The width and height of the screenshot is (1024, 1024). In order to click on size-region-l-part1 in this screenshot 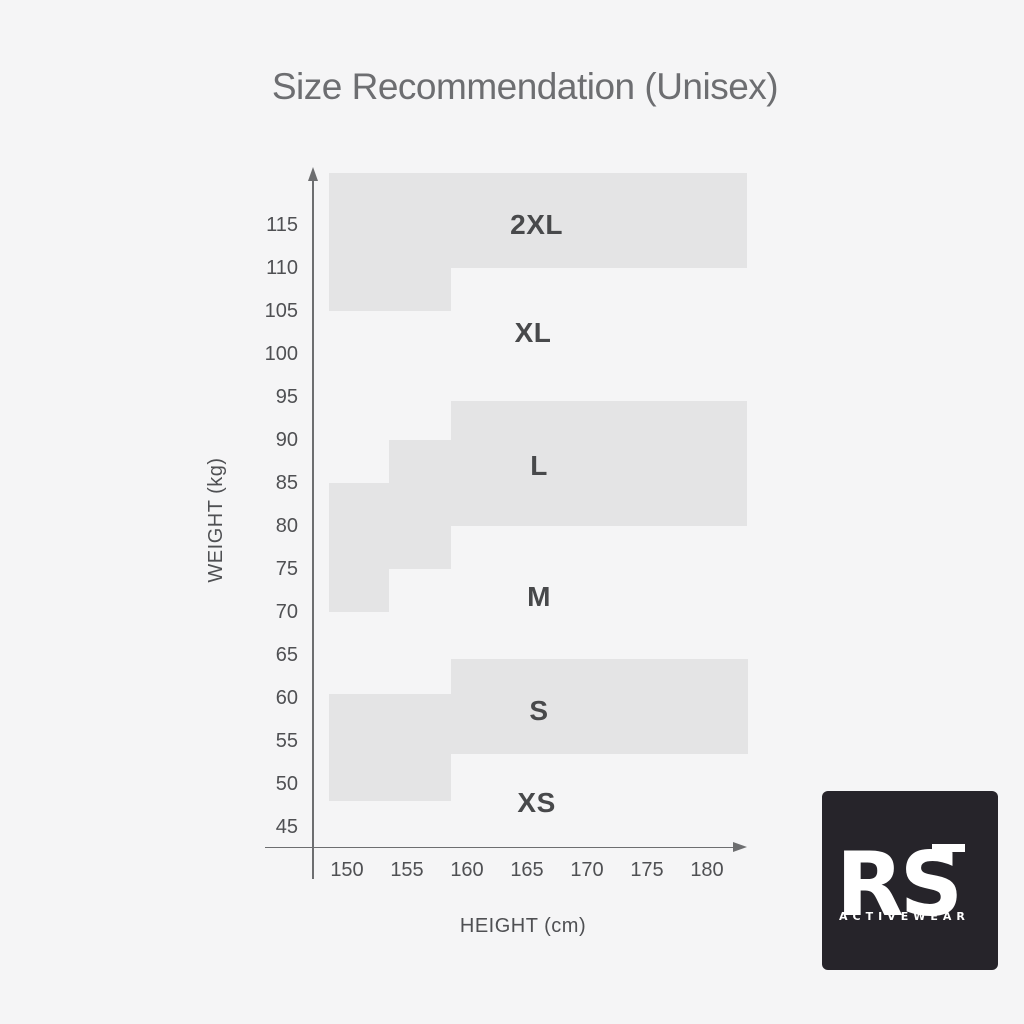, I will do `click(599, 463)`.